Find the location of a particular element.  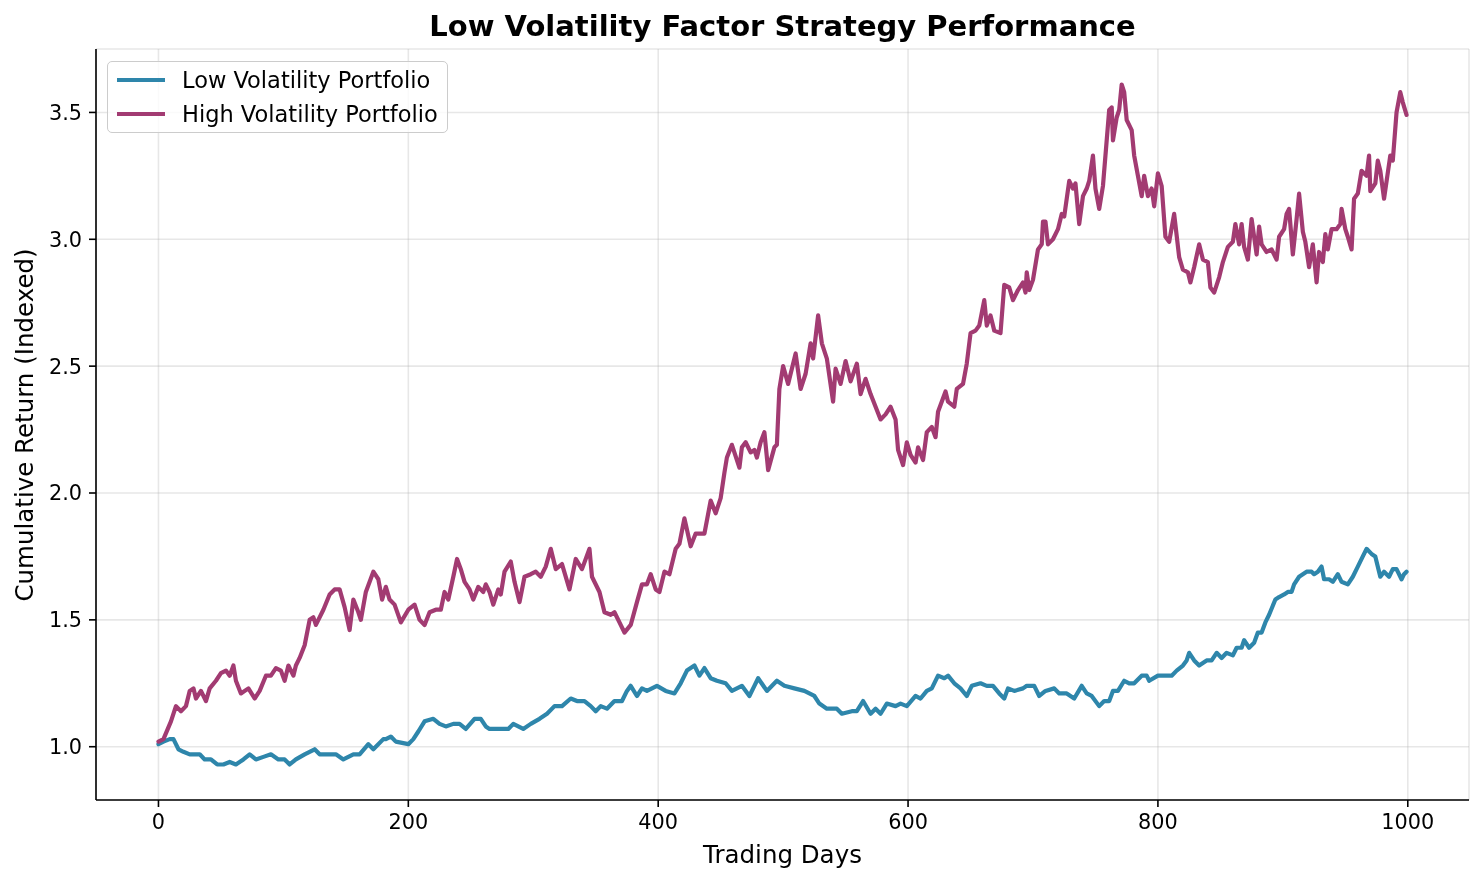

y-tick-label: 2.0 is located at coordinates (65, 493).